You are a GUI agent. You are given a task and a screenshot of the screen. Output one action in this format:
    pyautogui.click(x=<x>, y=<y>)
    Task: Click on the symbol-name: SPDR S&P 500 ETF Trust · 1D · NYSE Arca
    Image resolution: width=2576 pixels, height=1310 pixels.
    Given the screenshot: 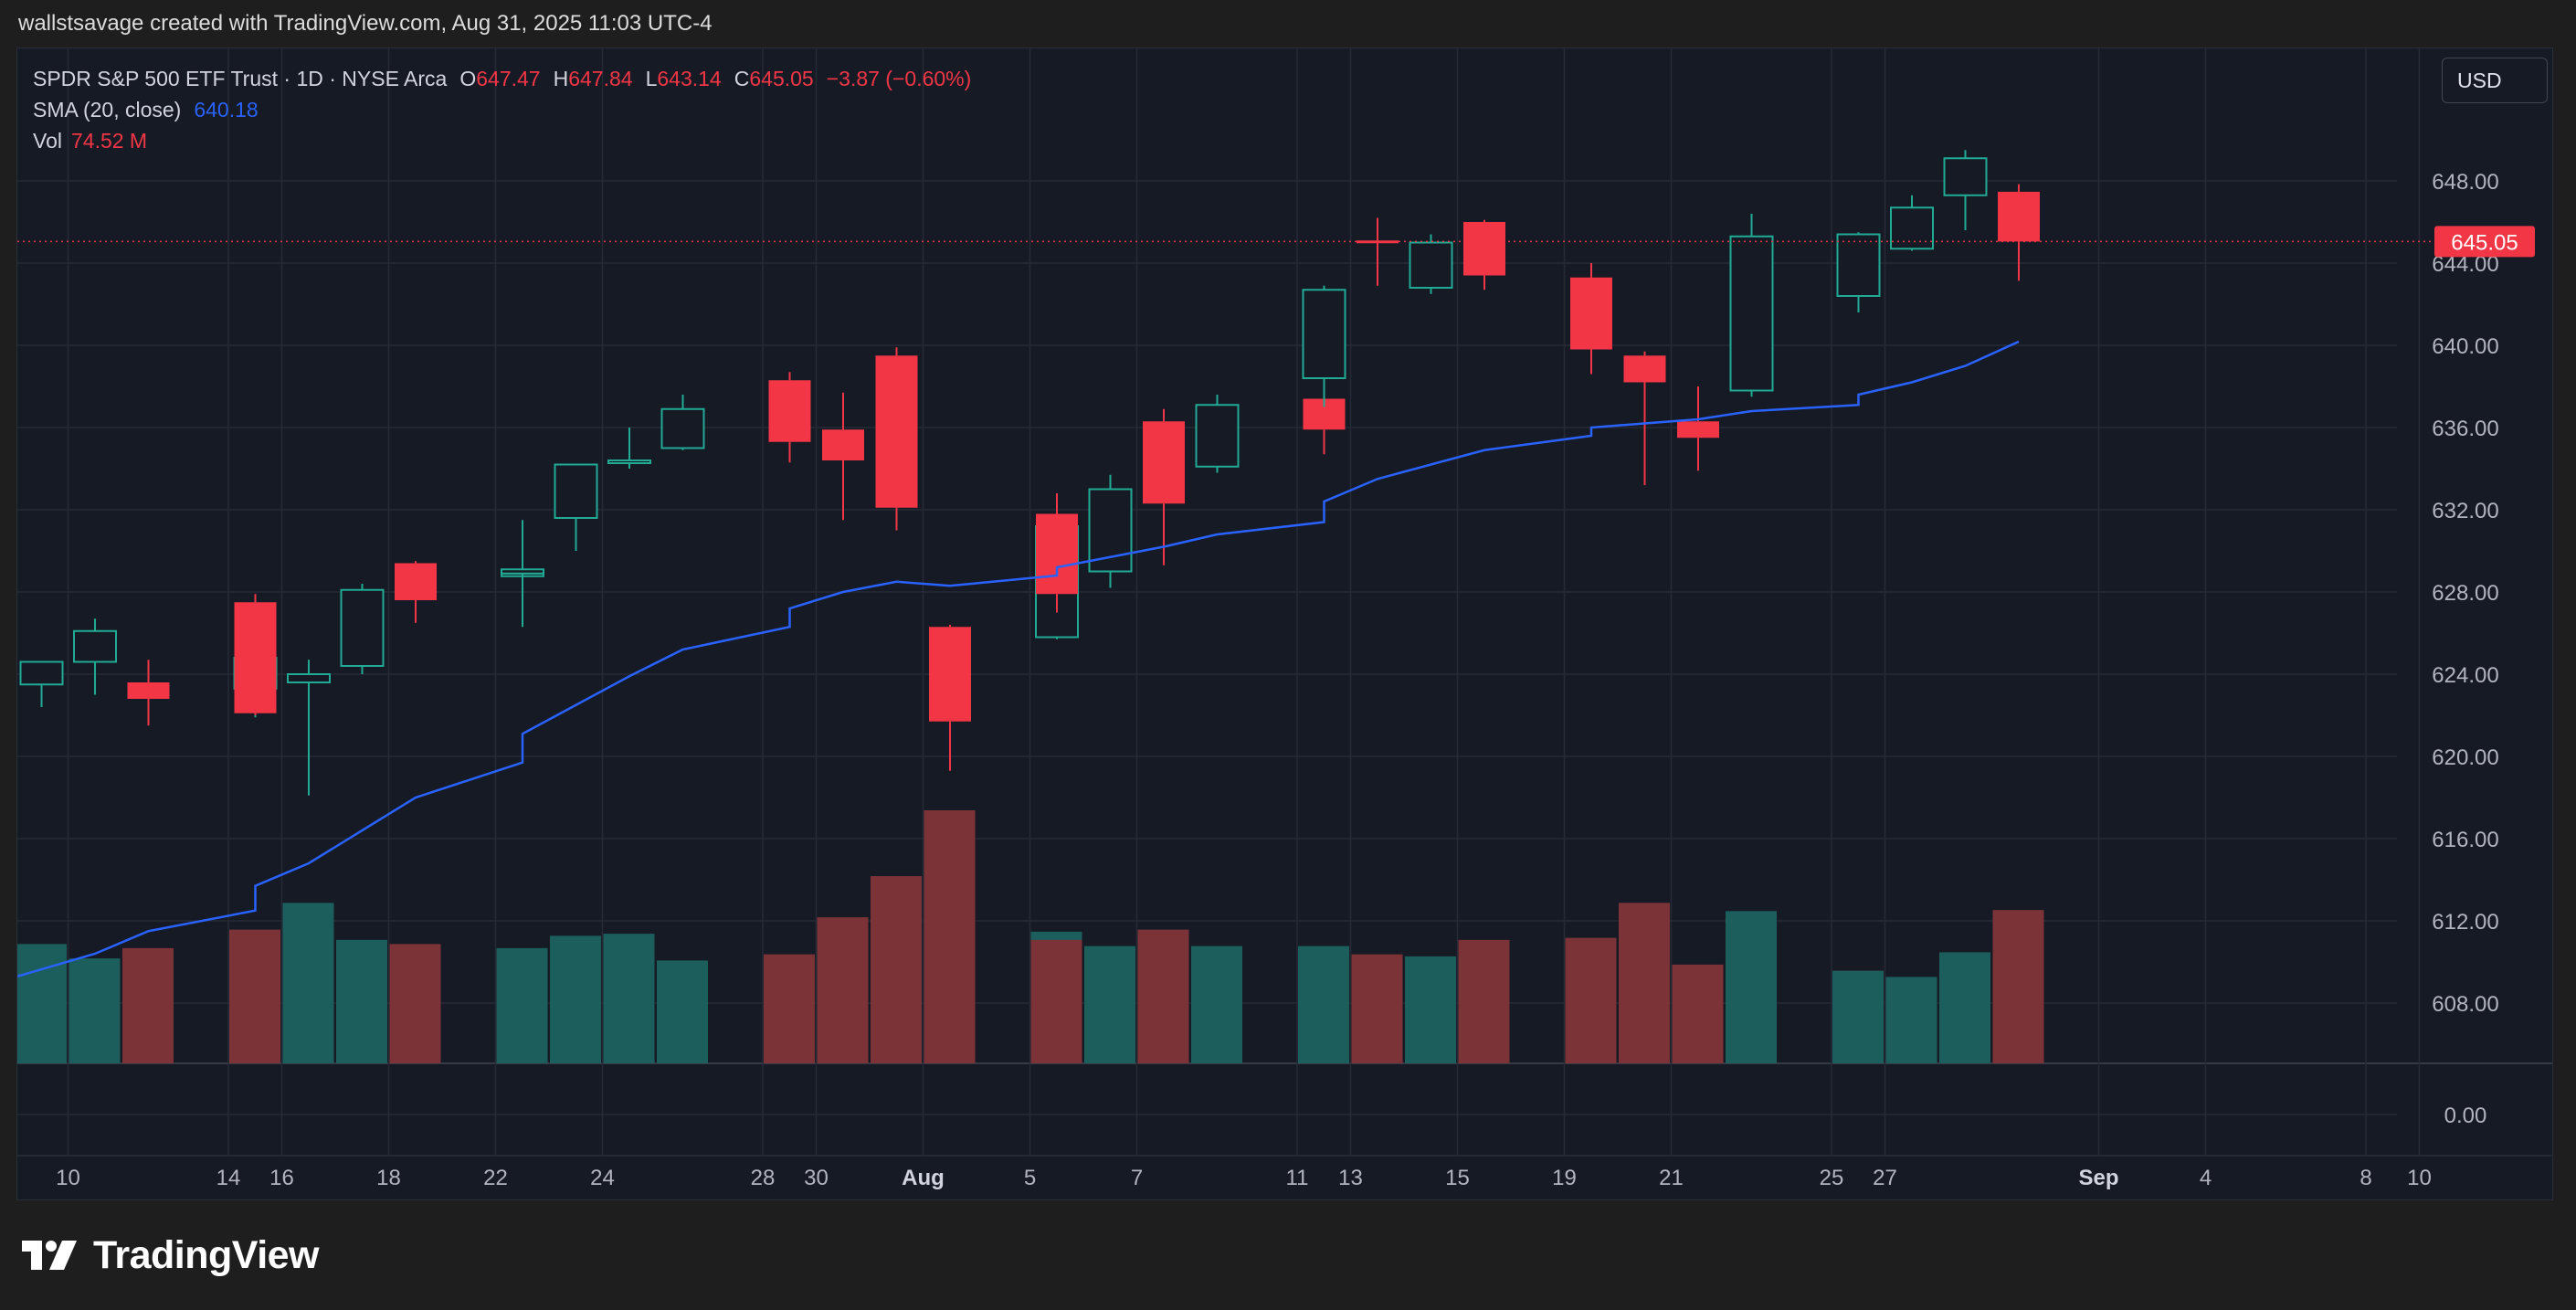 What is the action you would take?
    pyautogui.click(x=240, y=78)
    